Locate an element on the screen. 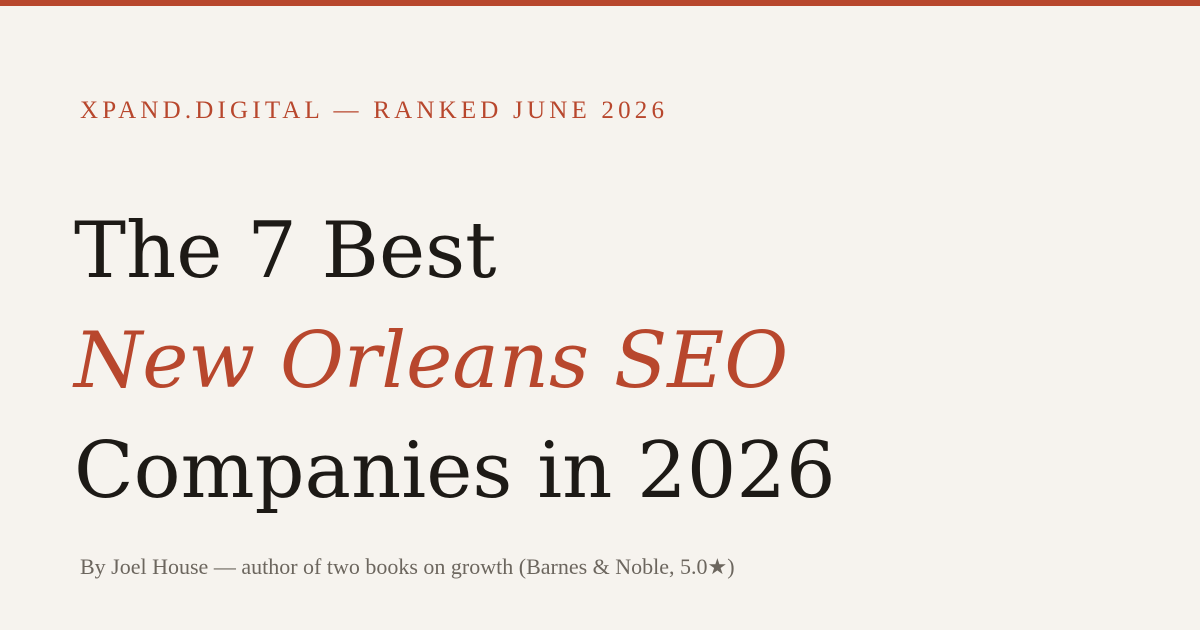 This screenshot has height=630, width=1200. title-line-1: The 7 Best is located at coordinates (285, 251).